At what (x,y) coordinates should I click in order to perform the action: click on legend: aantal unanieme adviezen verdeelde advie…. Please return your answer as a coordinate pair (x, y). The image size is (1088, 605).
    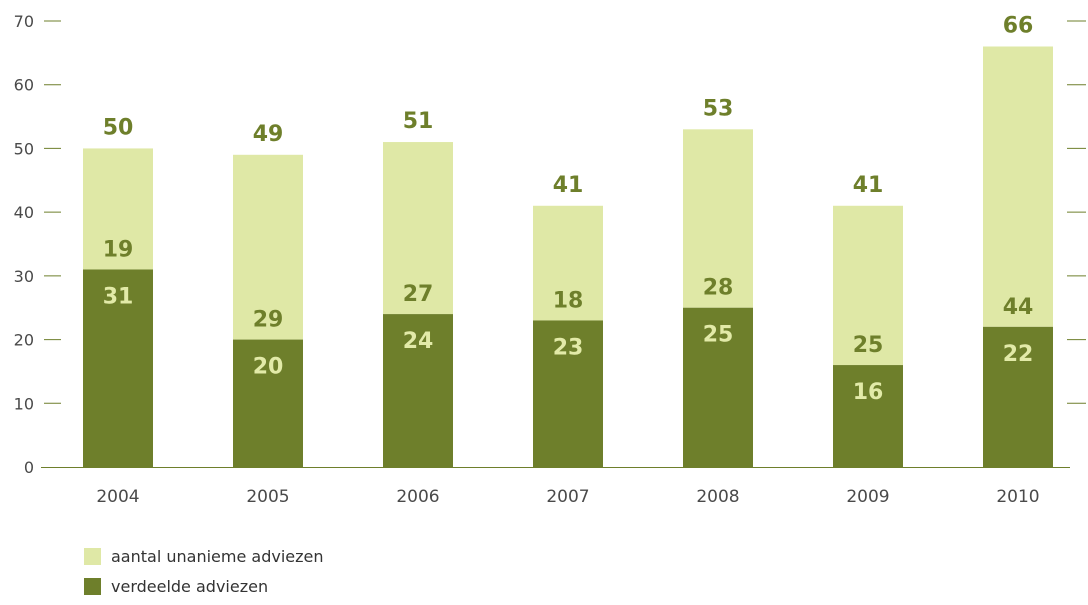
    Looking at the image, I should click on (204, 575).